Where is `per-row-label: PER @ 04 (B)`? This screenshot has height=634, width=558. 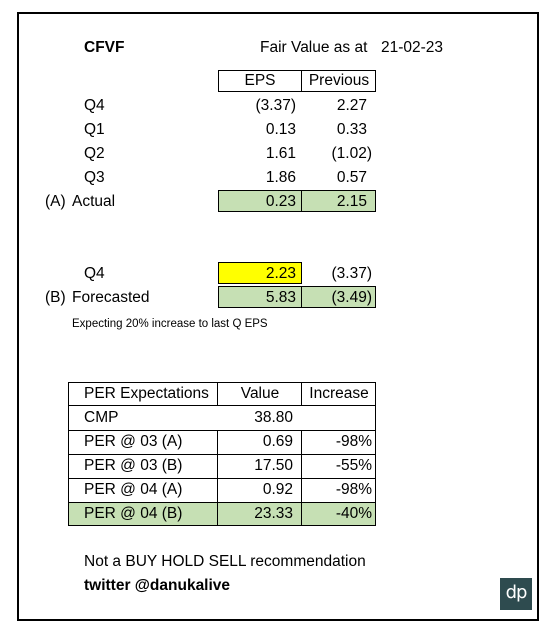 per-row-label: PER @ 04 (B) is located at coordinates (133, 513).